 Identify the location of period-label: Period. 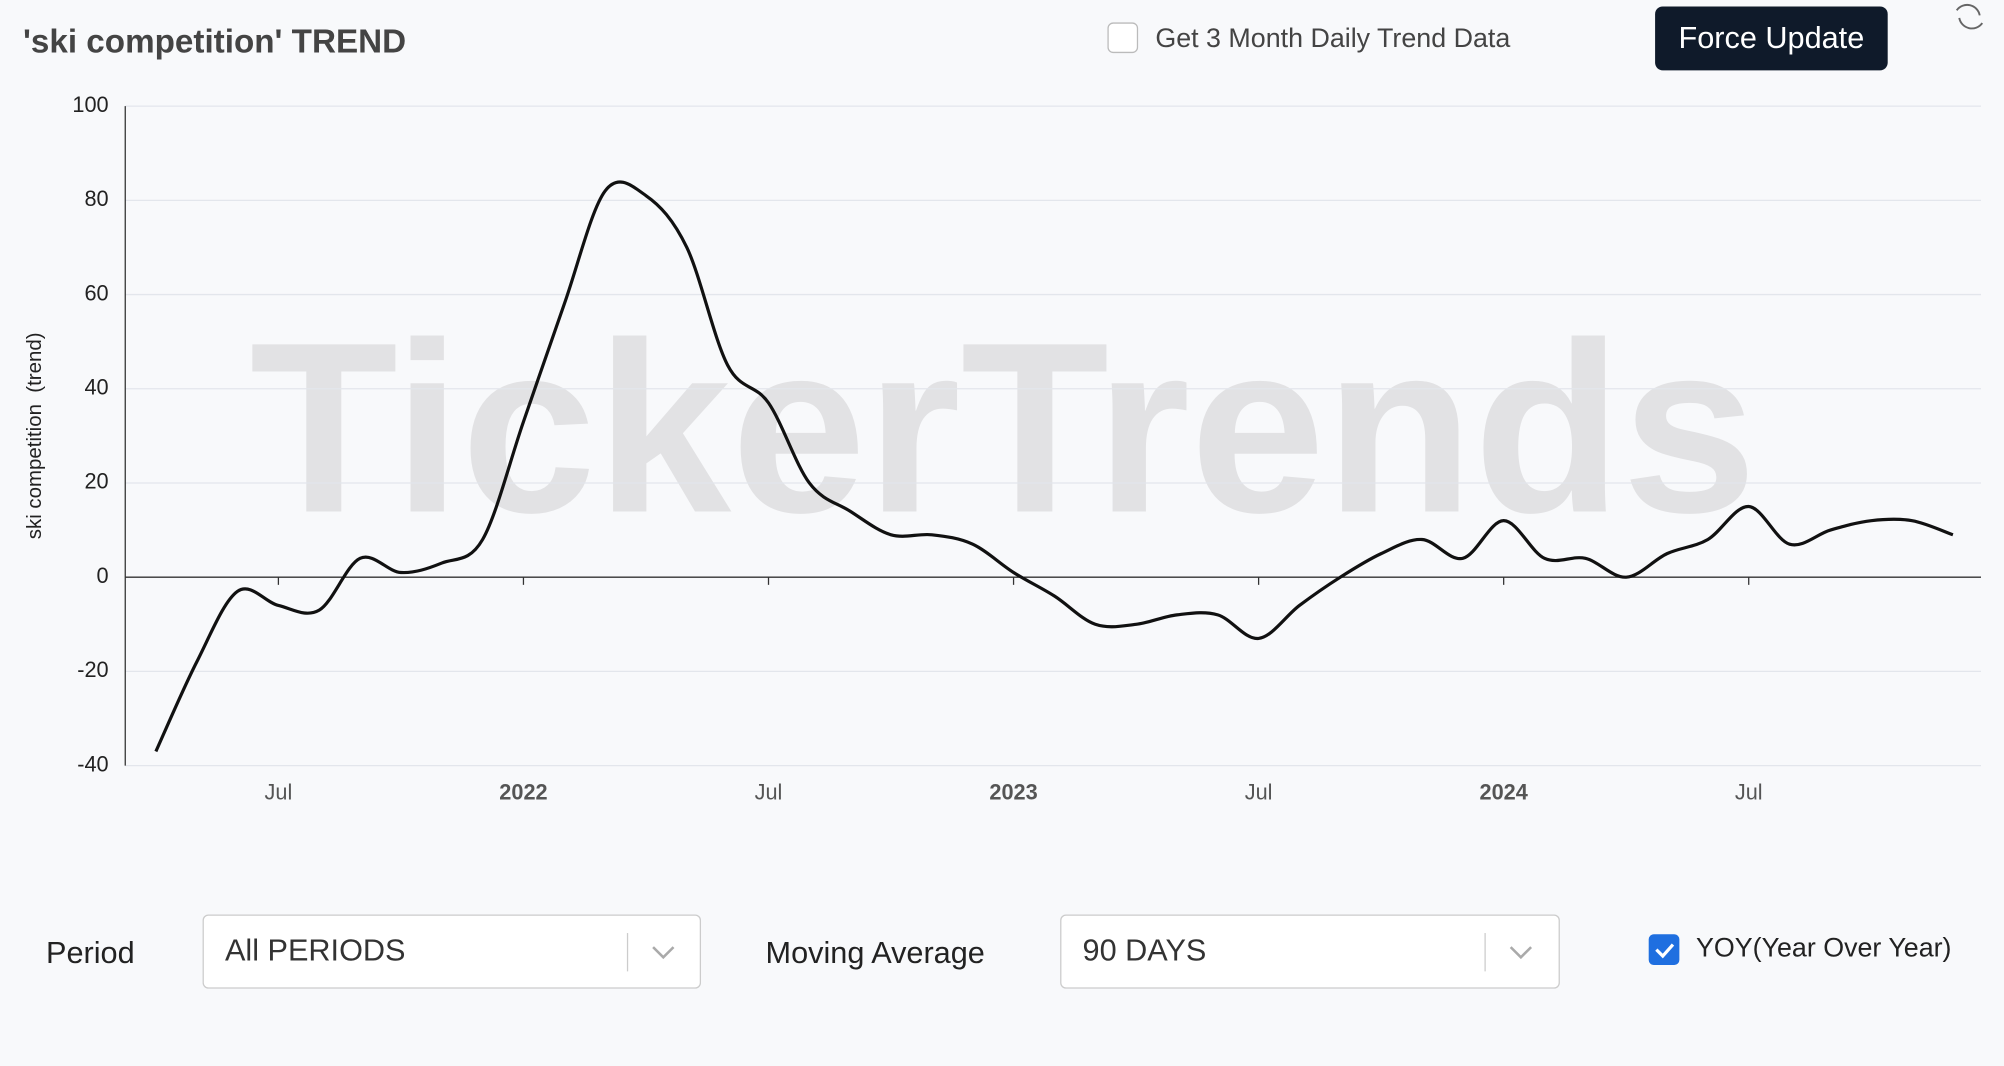
(90, 953).